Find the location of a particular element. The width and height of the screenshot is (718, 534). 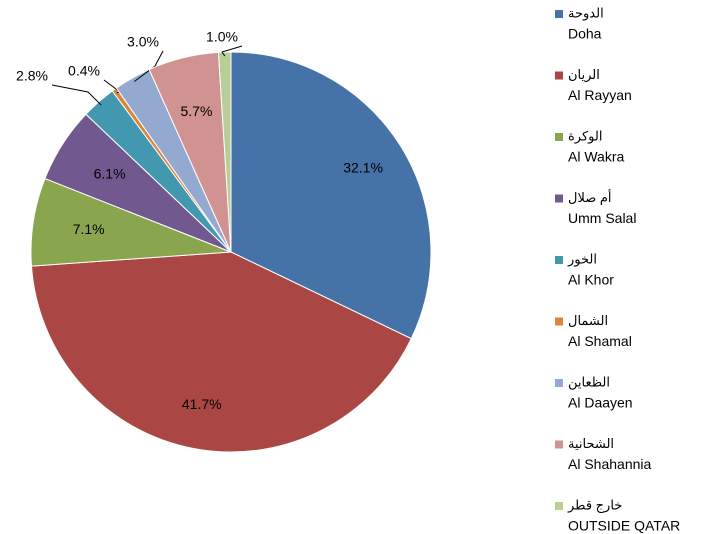

data-label: 7.1% is located at coordinates (89, 229).